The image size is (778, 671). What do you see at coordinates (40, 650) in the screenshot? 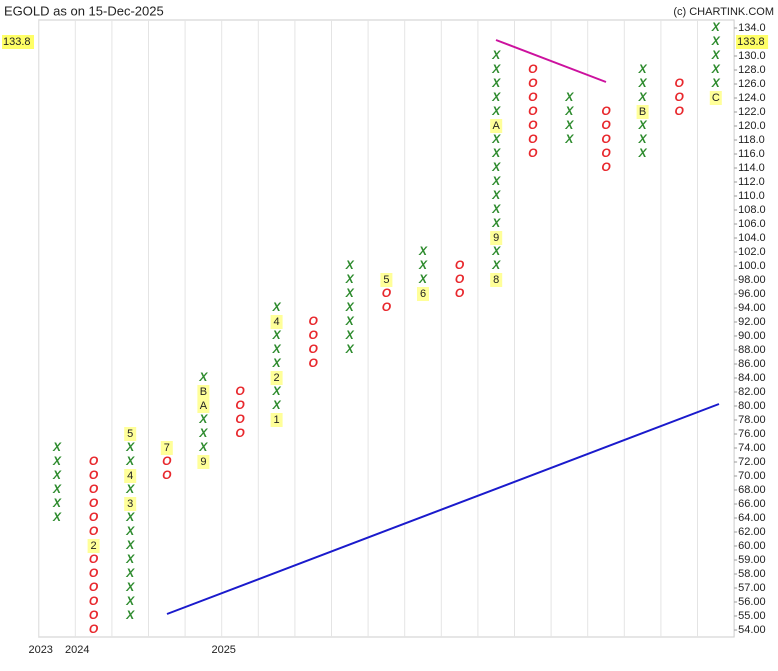
I see `x-tick-label: 2023` at bounding box center [40, 650].